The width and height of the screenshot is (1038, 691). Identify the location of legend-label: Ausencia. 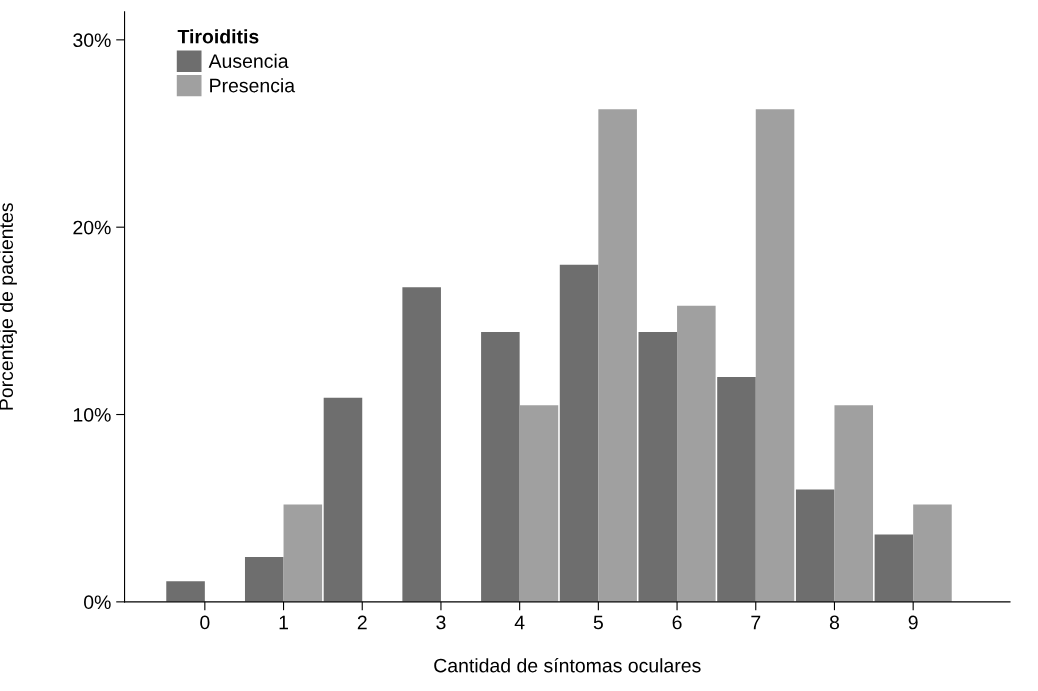
(248, 60).